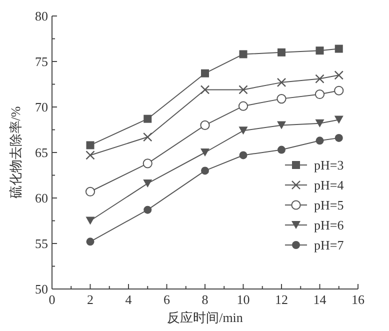  Describe the element at coordinates (128, 299) in the screenshot. I see `x-tick-label: 4` at that location.